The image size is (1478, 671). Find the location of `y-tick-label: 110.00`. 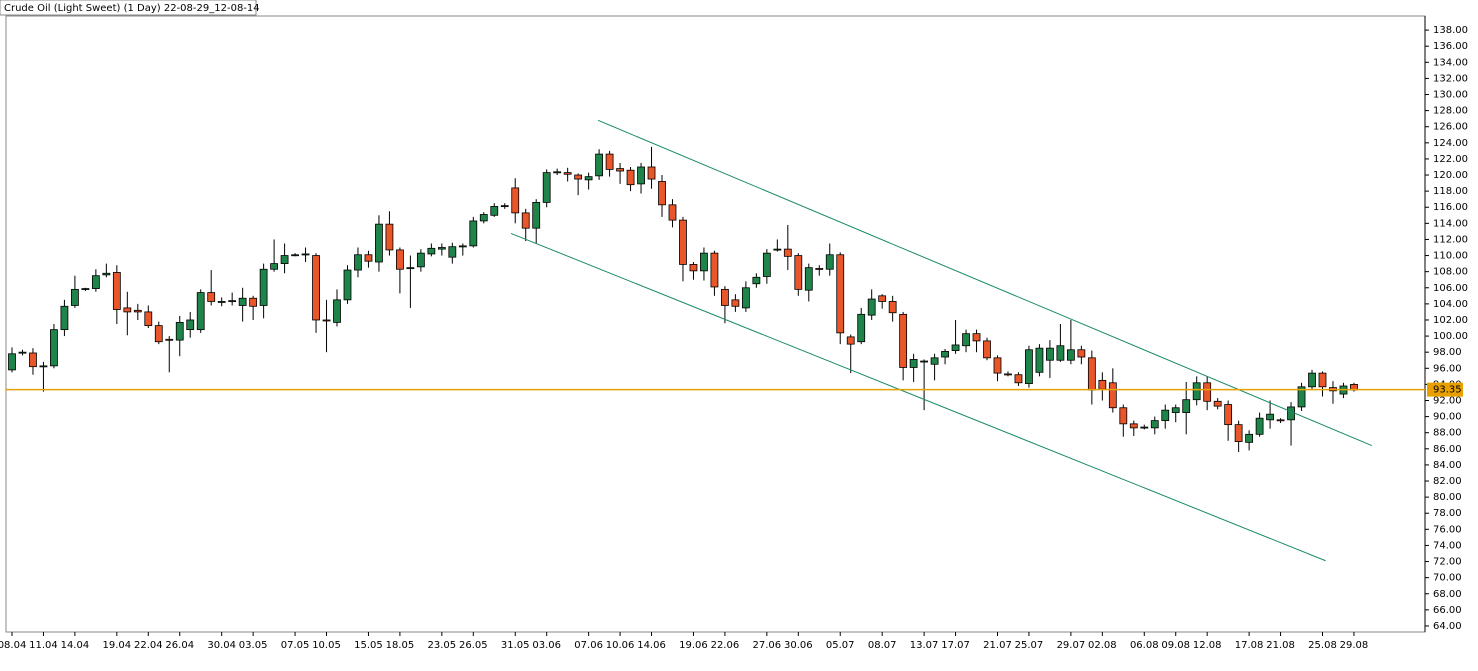

y-tick-label: 110.00 is located at coordinates (1450, 256).